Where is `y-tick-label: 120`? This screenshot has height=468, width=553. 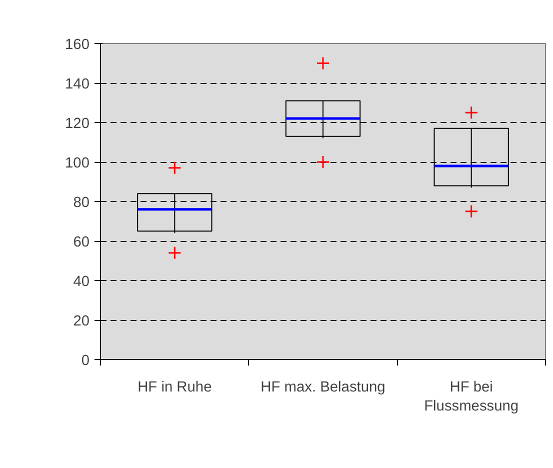 y-tick-label: 120 is located at coordinates (77, 124).